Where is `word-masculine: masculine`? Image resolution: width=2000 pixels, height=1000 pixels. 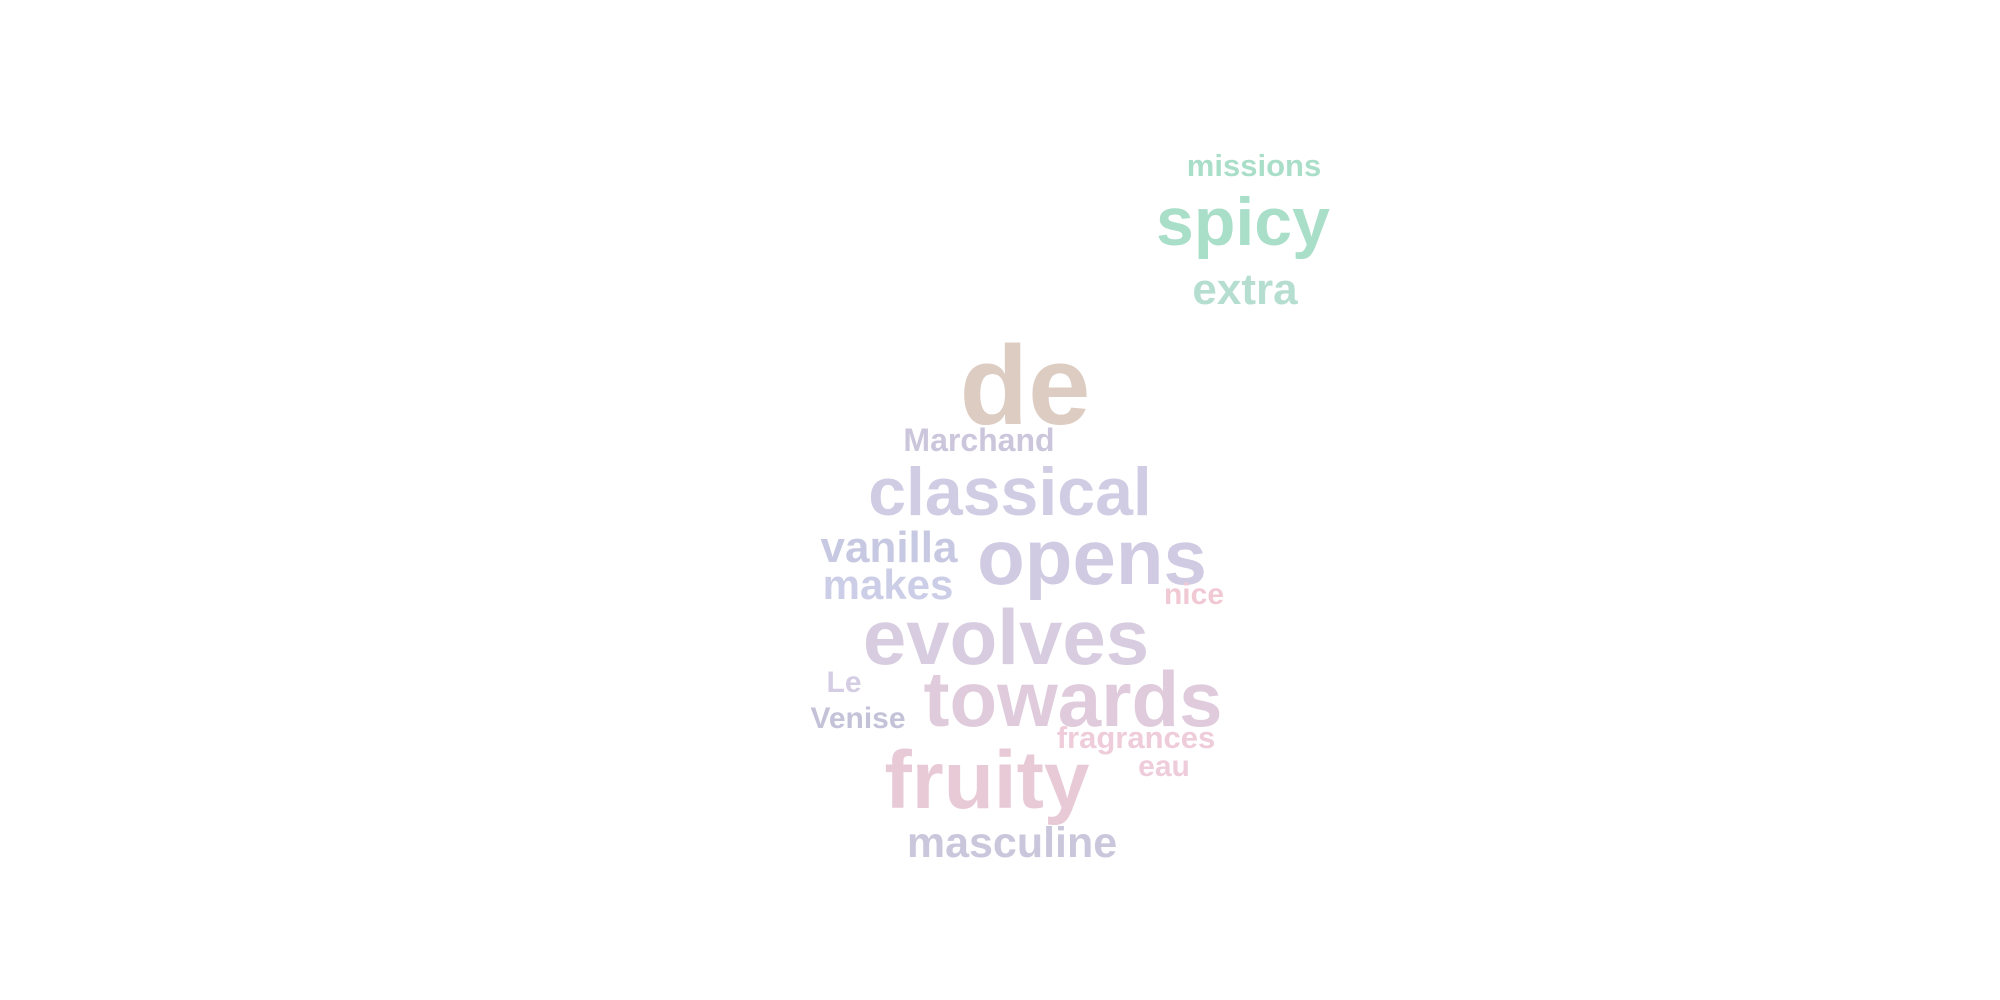
word-masculine: masculine is located at coordinates (1012, 843).